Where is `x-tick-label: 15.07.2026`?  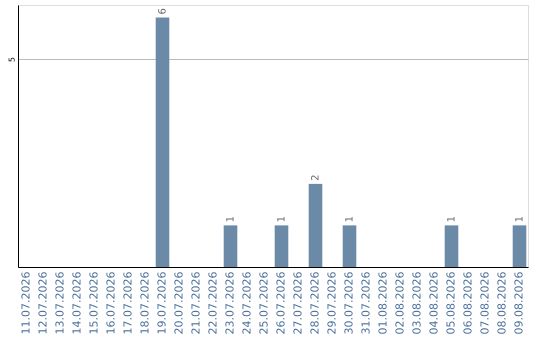 x-tick-label: 15.07.2026 is located at coordinates (94, 303).